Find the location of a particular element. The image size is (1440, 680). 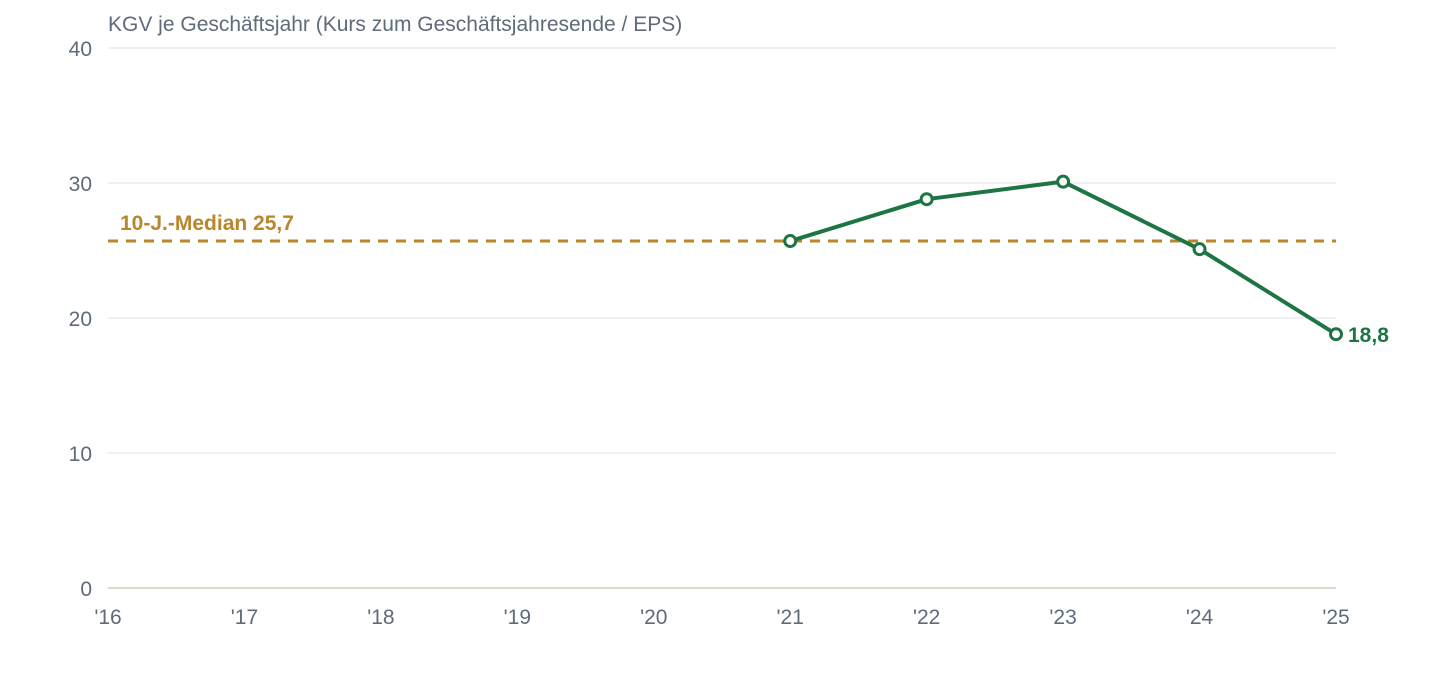

x-tick-label-4: '20 is located at coordinates (653, 617).